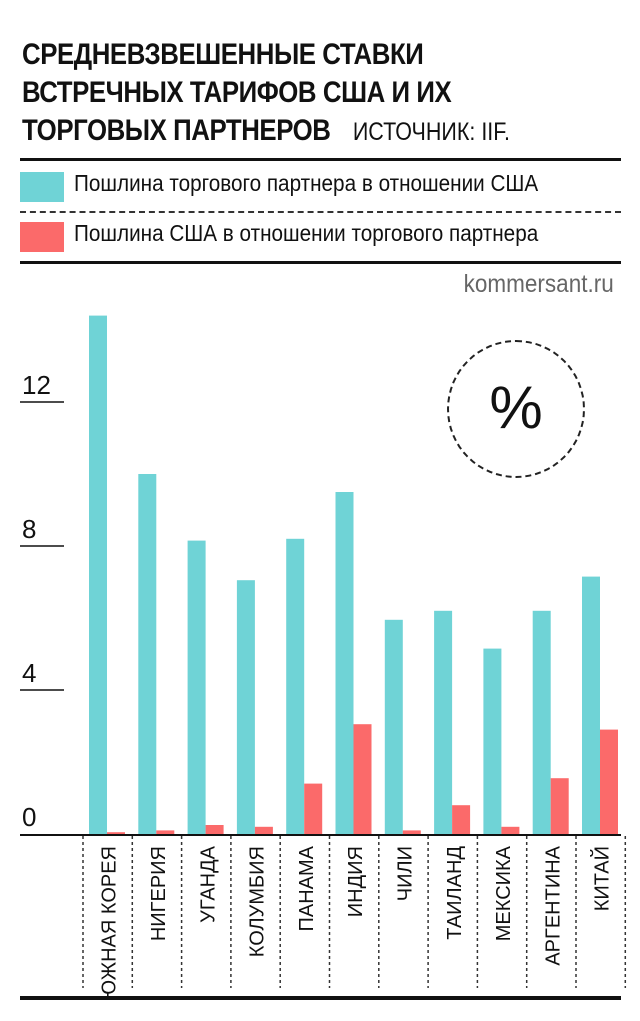 The width and height of the screenshot is (640, 1021). What do you see at coordinates (320, 262) in the screenshot?
I see `legend-bottom-rule` at bounding box center [320, 262].